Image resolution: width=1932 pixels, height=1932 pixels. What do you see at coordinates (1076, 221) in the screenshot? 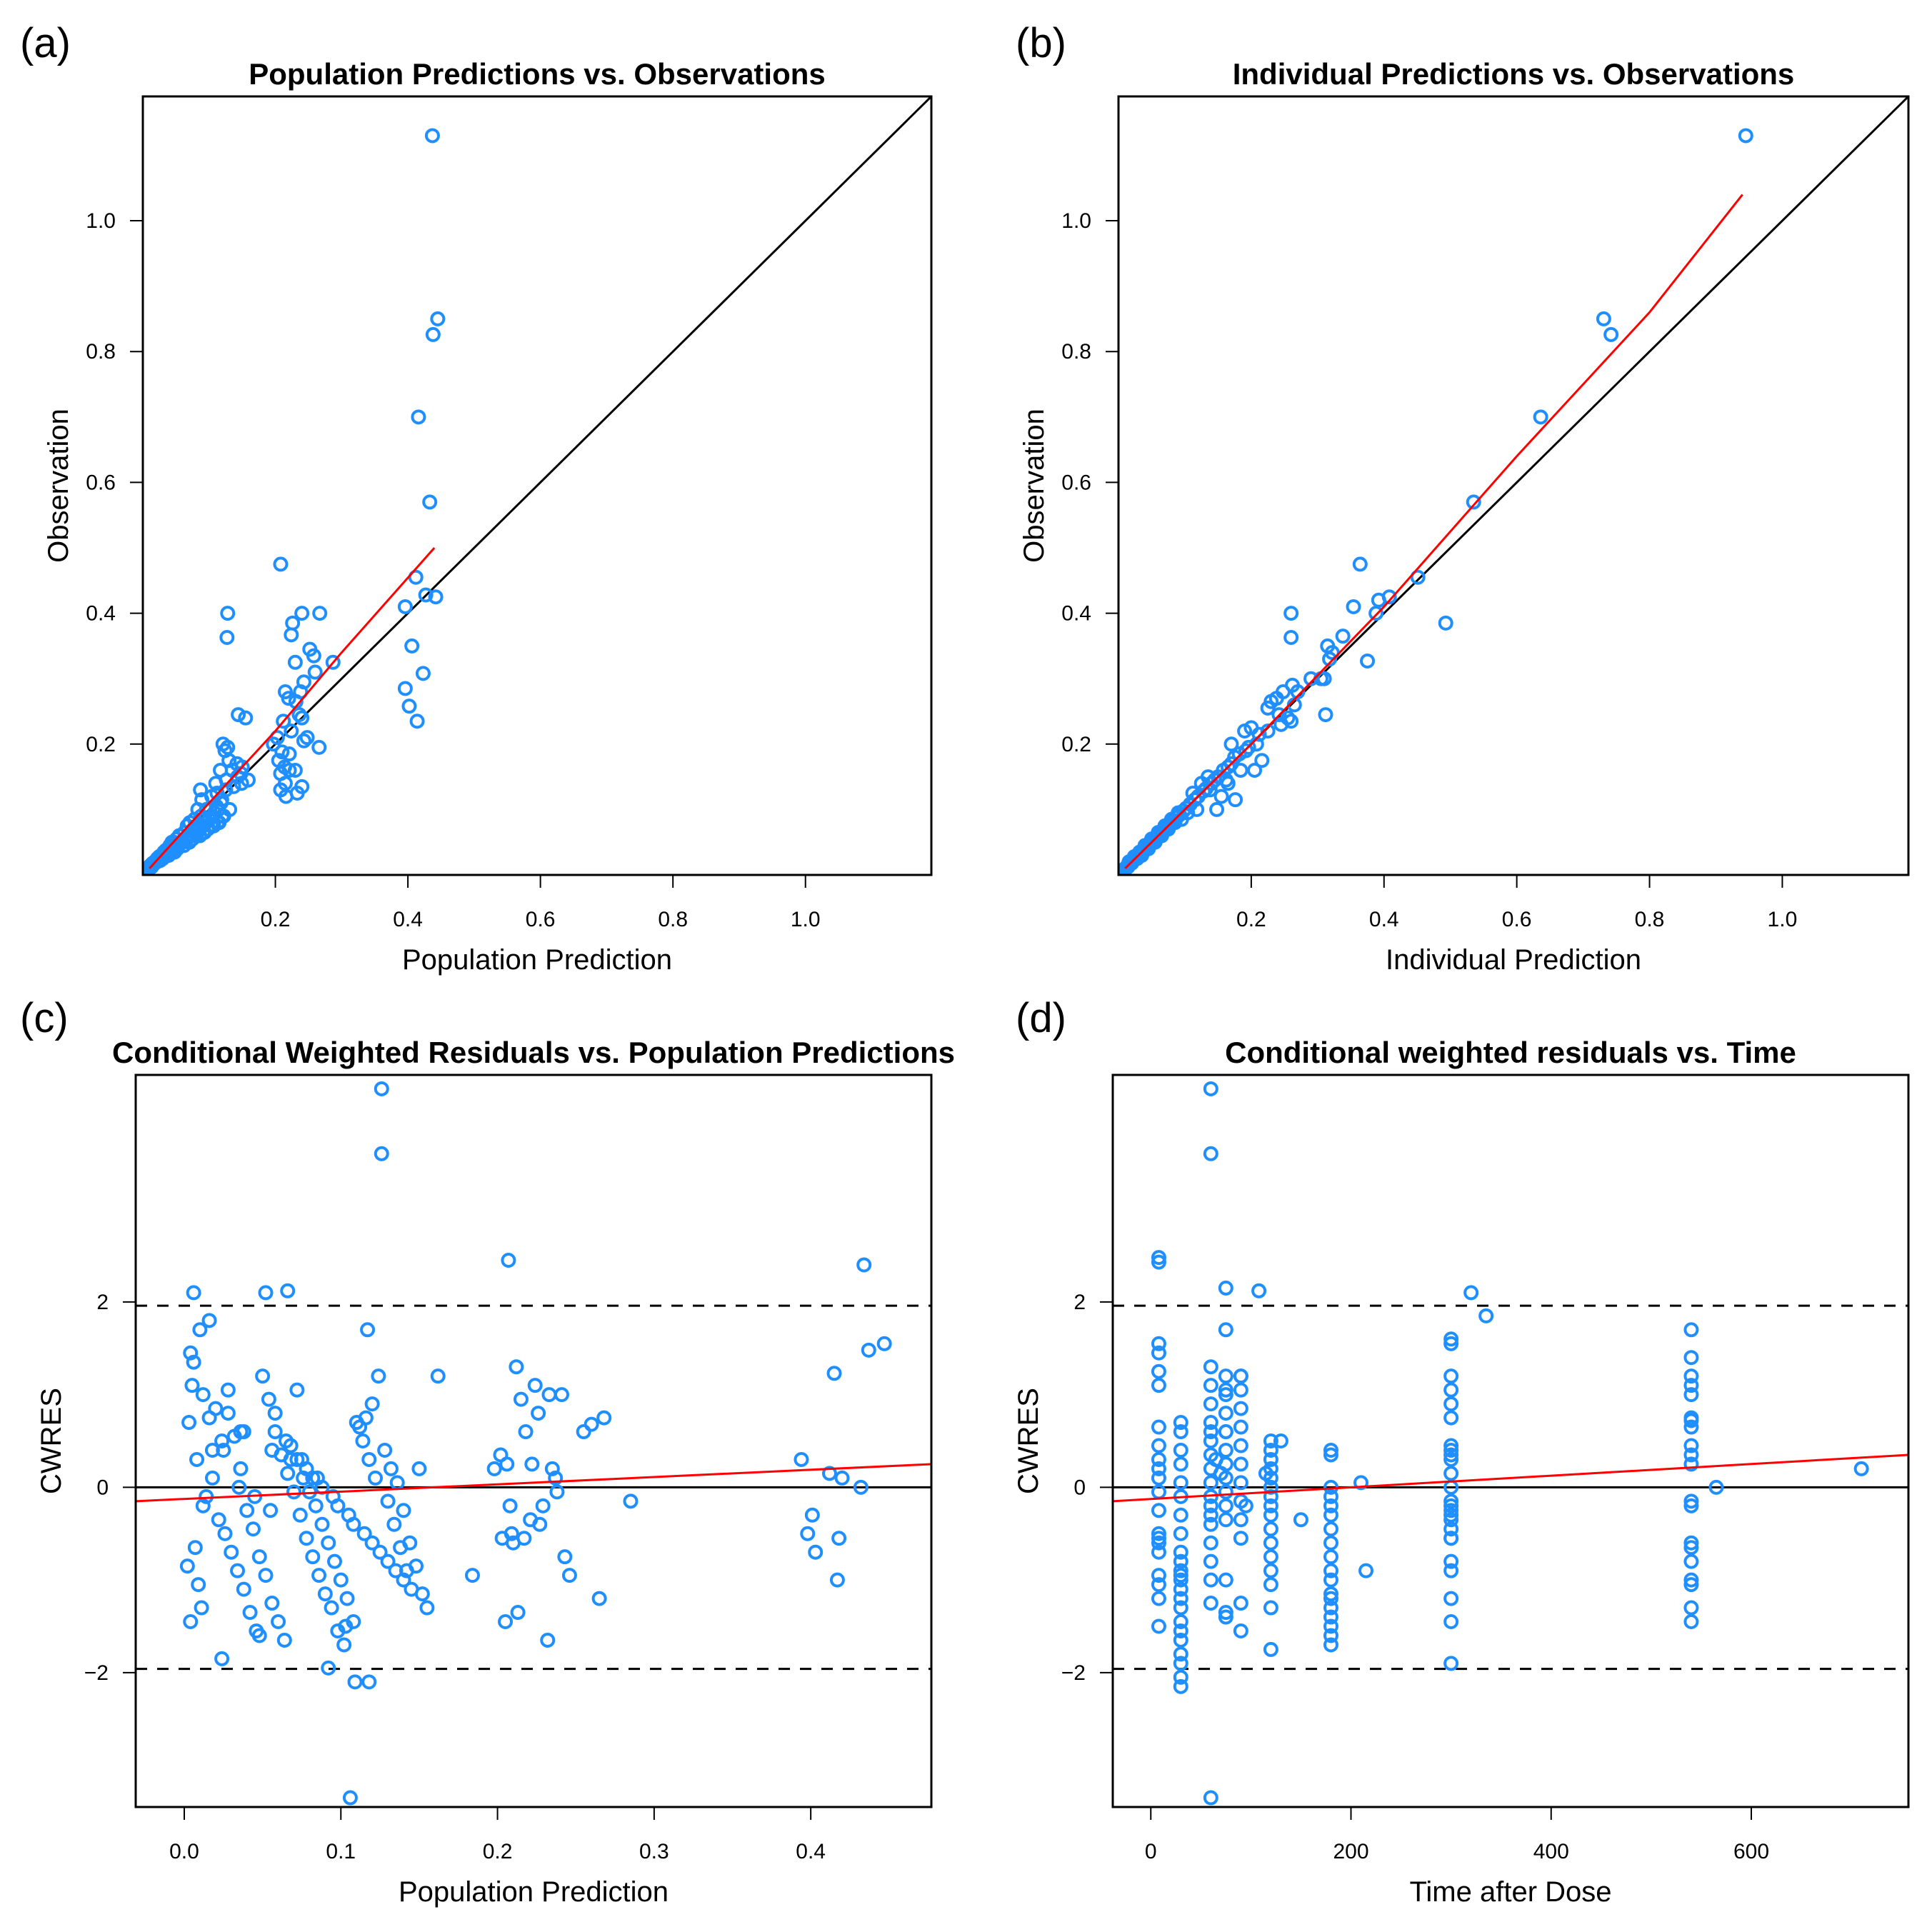
I see `y-tick-label: 1.0` at bounding box center [1076, 221].